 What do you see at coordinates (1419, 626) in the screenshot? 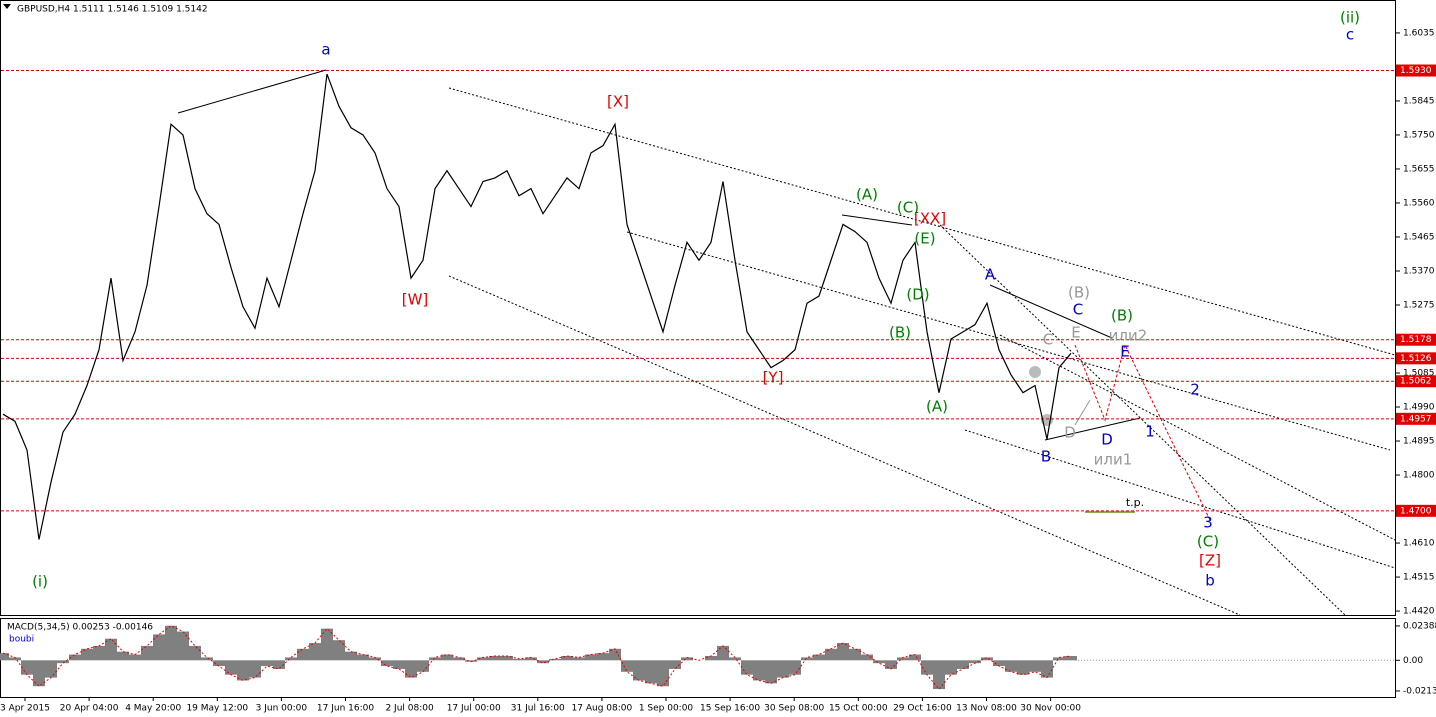
I see `y-tick-label: 0.02388` at bounding box center [1419, 626].